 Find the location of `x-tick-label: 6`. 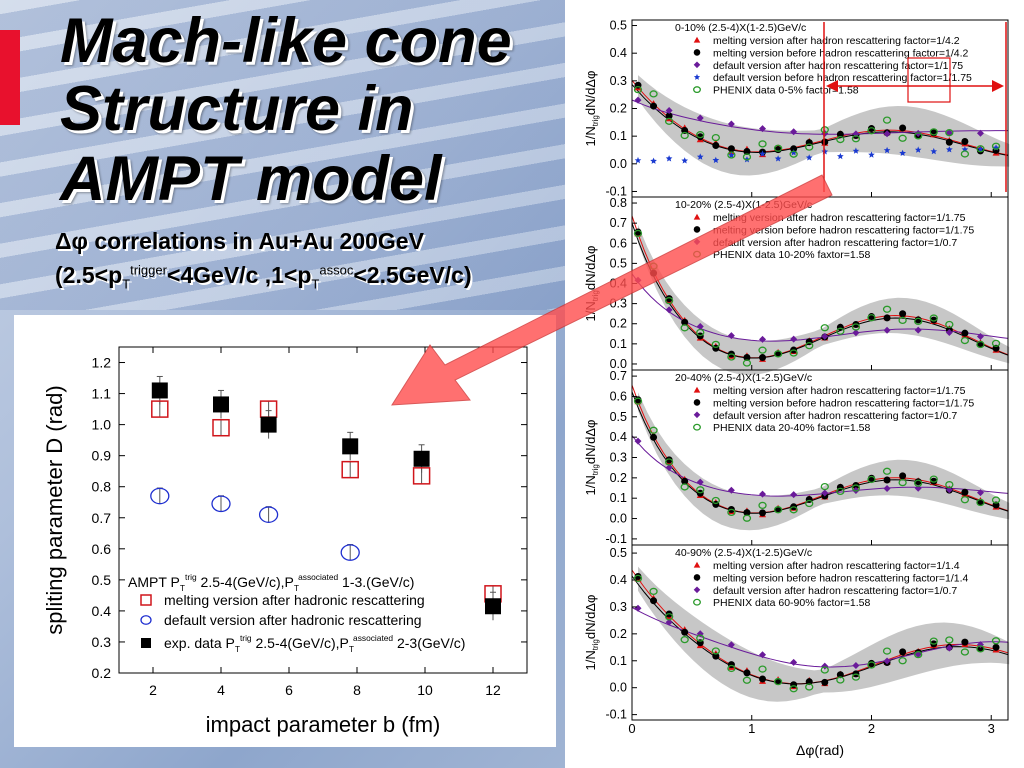

x-tick-label: 6 is located at coordinates (289, 690).